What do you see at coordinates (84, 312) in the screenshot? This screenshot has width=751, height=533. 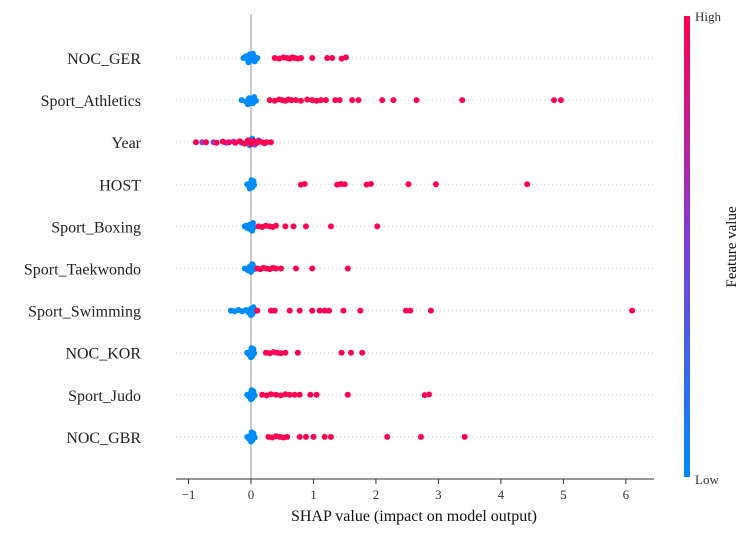 I see `feature-label: Sport_Swimming` at bounding box center [84, 312].